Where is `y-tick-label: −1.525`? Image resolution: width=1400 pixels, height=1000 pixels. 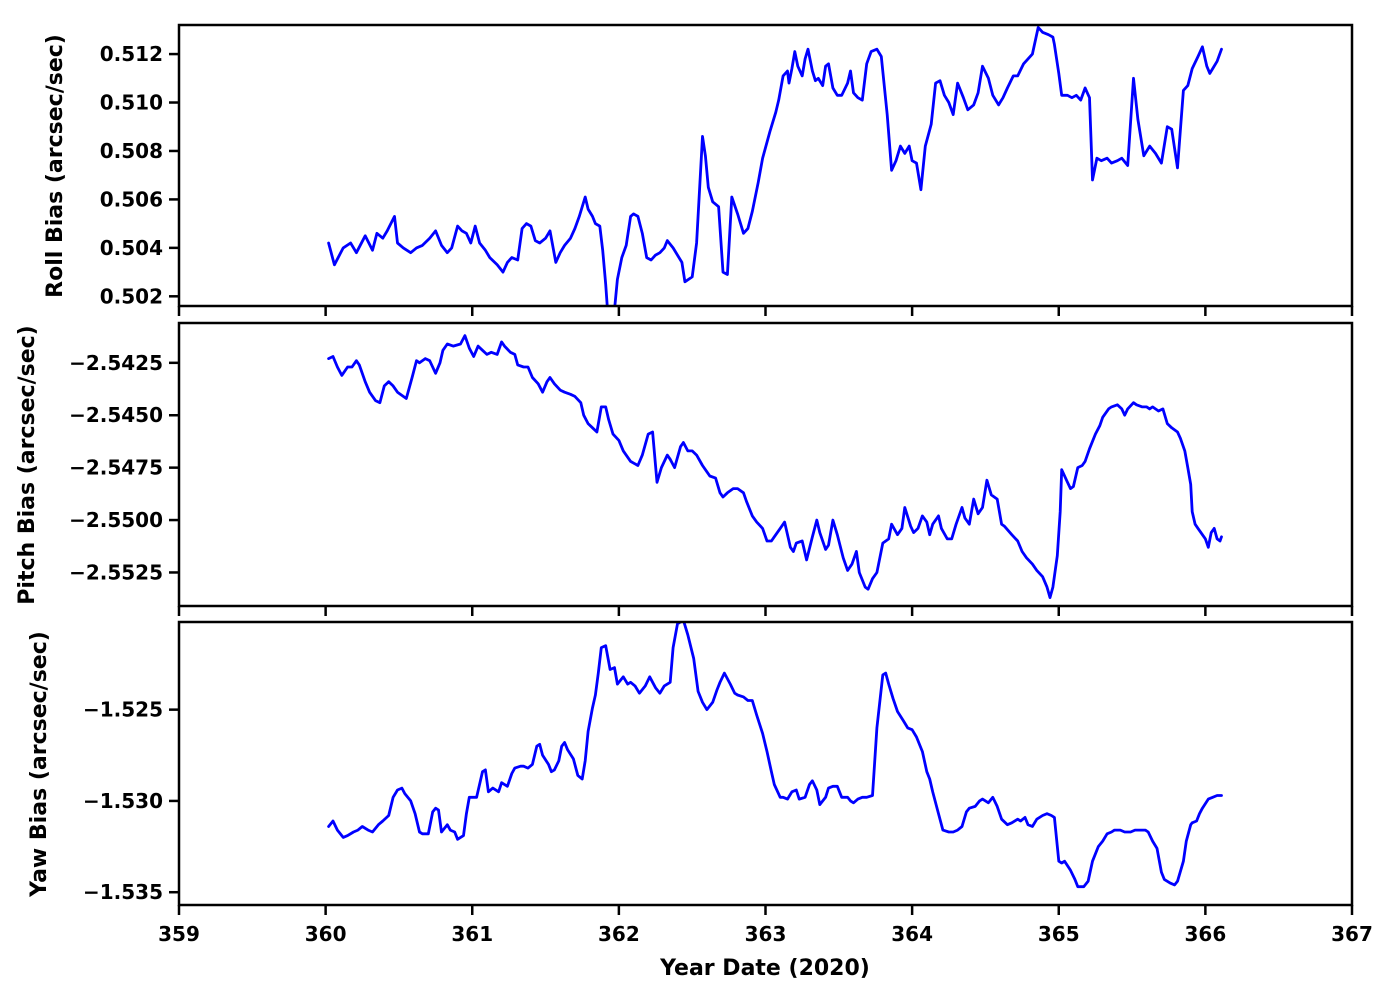 y-tick-label: −1.525 is located at coordinates (123, 710).